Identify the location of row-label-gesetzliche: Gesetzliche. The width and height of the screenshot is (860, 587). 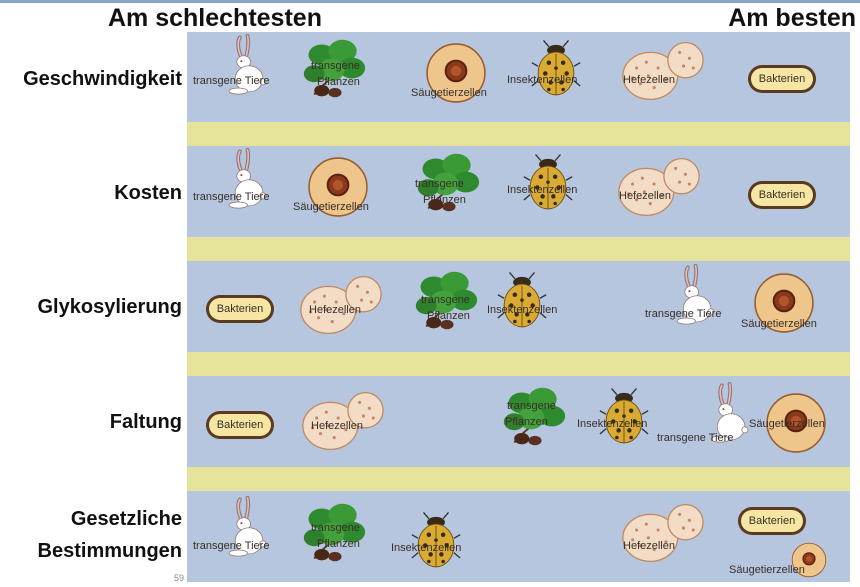
(126, 519).